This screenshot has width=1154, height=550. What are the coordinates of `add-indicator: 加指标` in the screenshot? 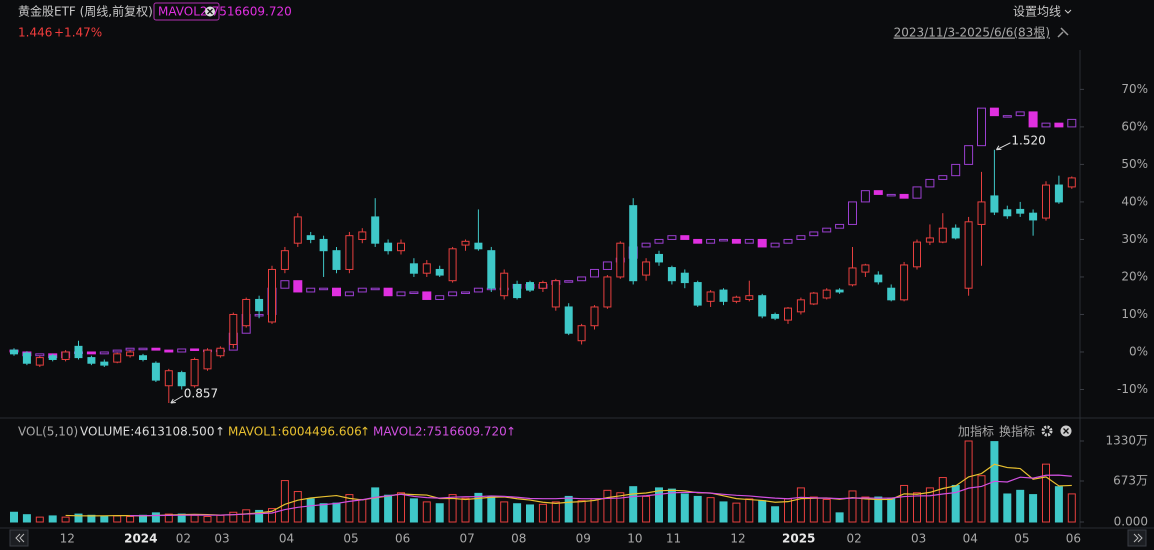 It's located at (976, 431).